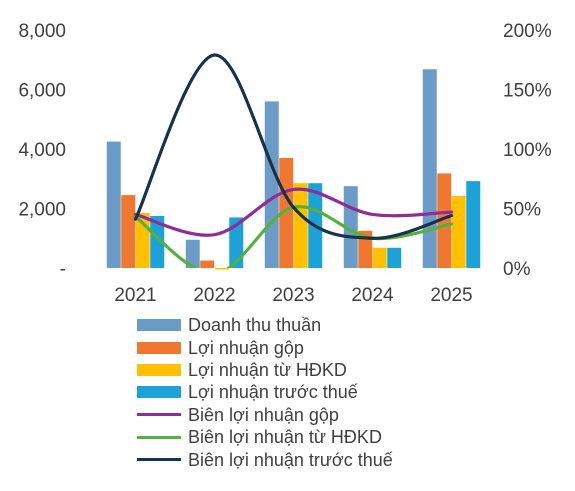 This screenshot has height=491, width=575. I want to click on legend-label: Doanh thu thuần, so click(255, 325).